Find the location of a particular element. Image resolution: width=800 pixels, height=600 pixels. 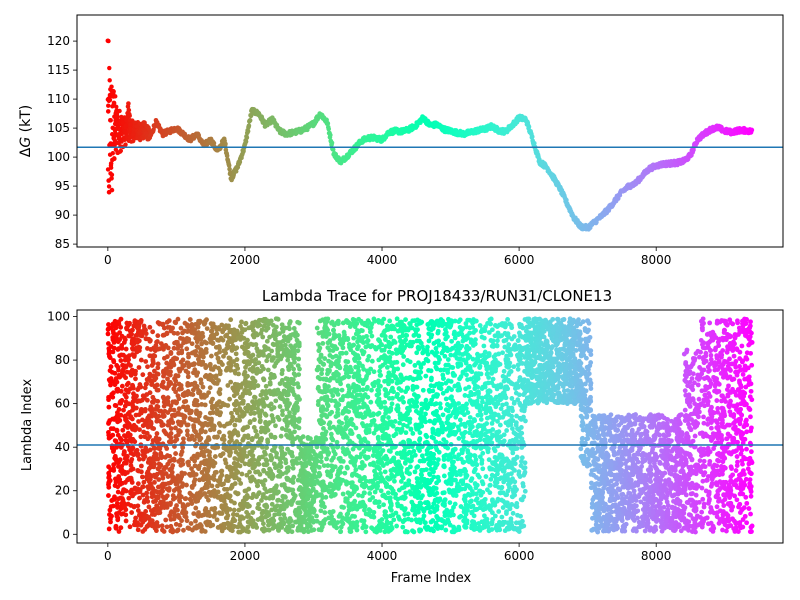

free-energy-x-tick-label: 2000 is located at coordinates (245, 260).